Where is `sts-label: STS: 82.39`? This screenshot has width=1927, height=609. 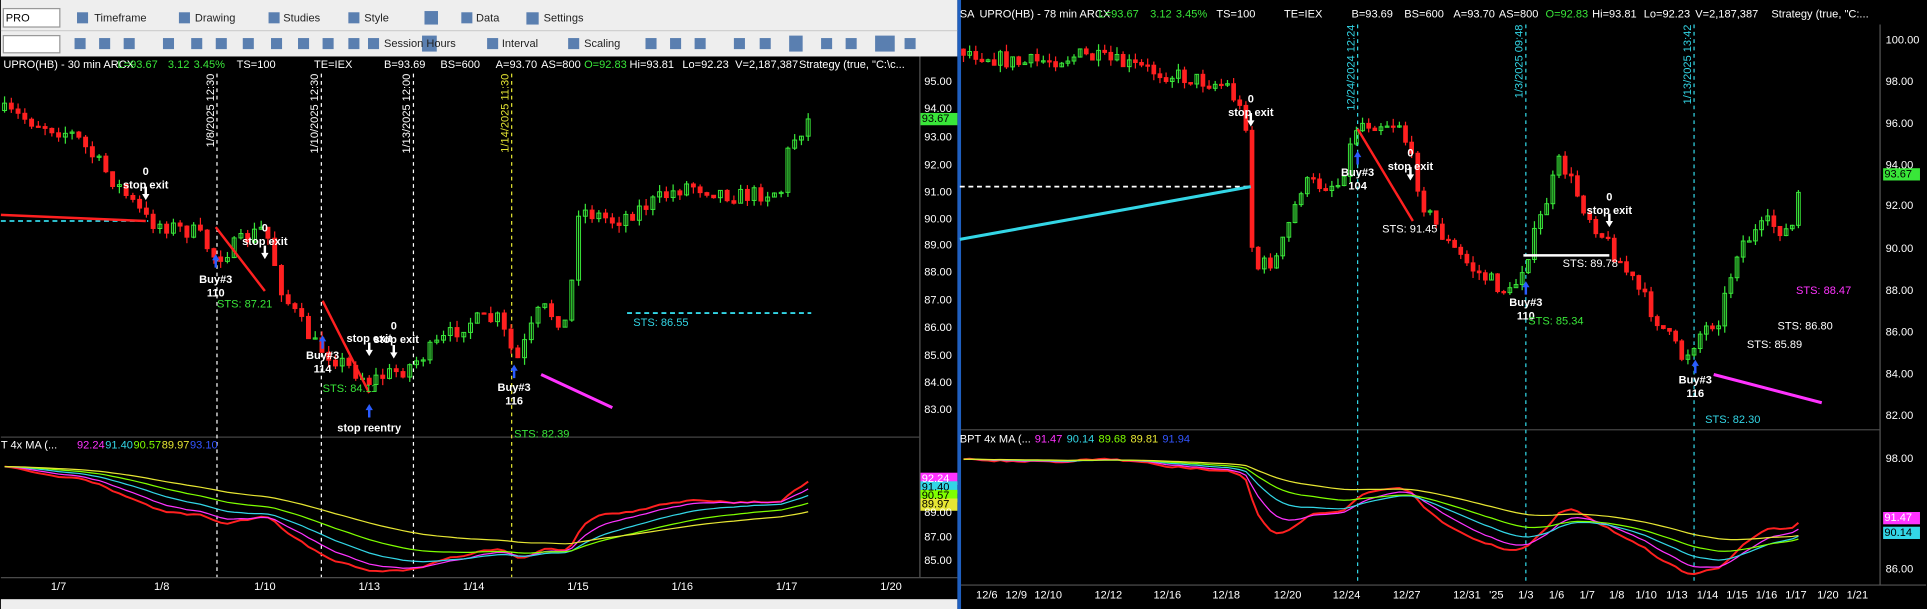 sts-label: STS: 82.39 is located at coordinates (541, 435).